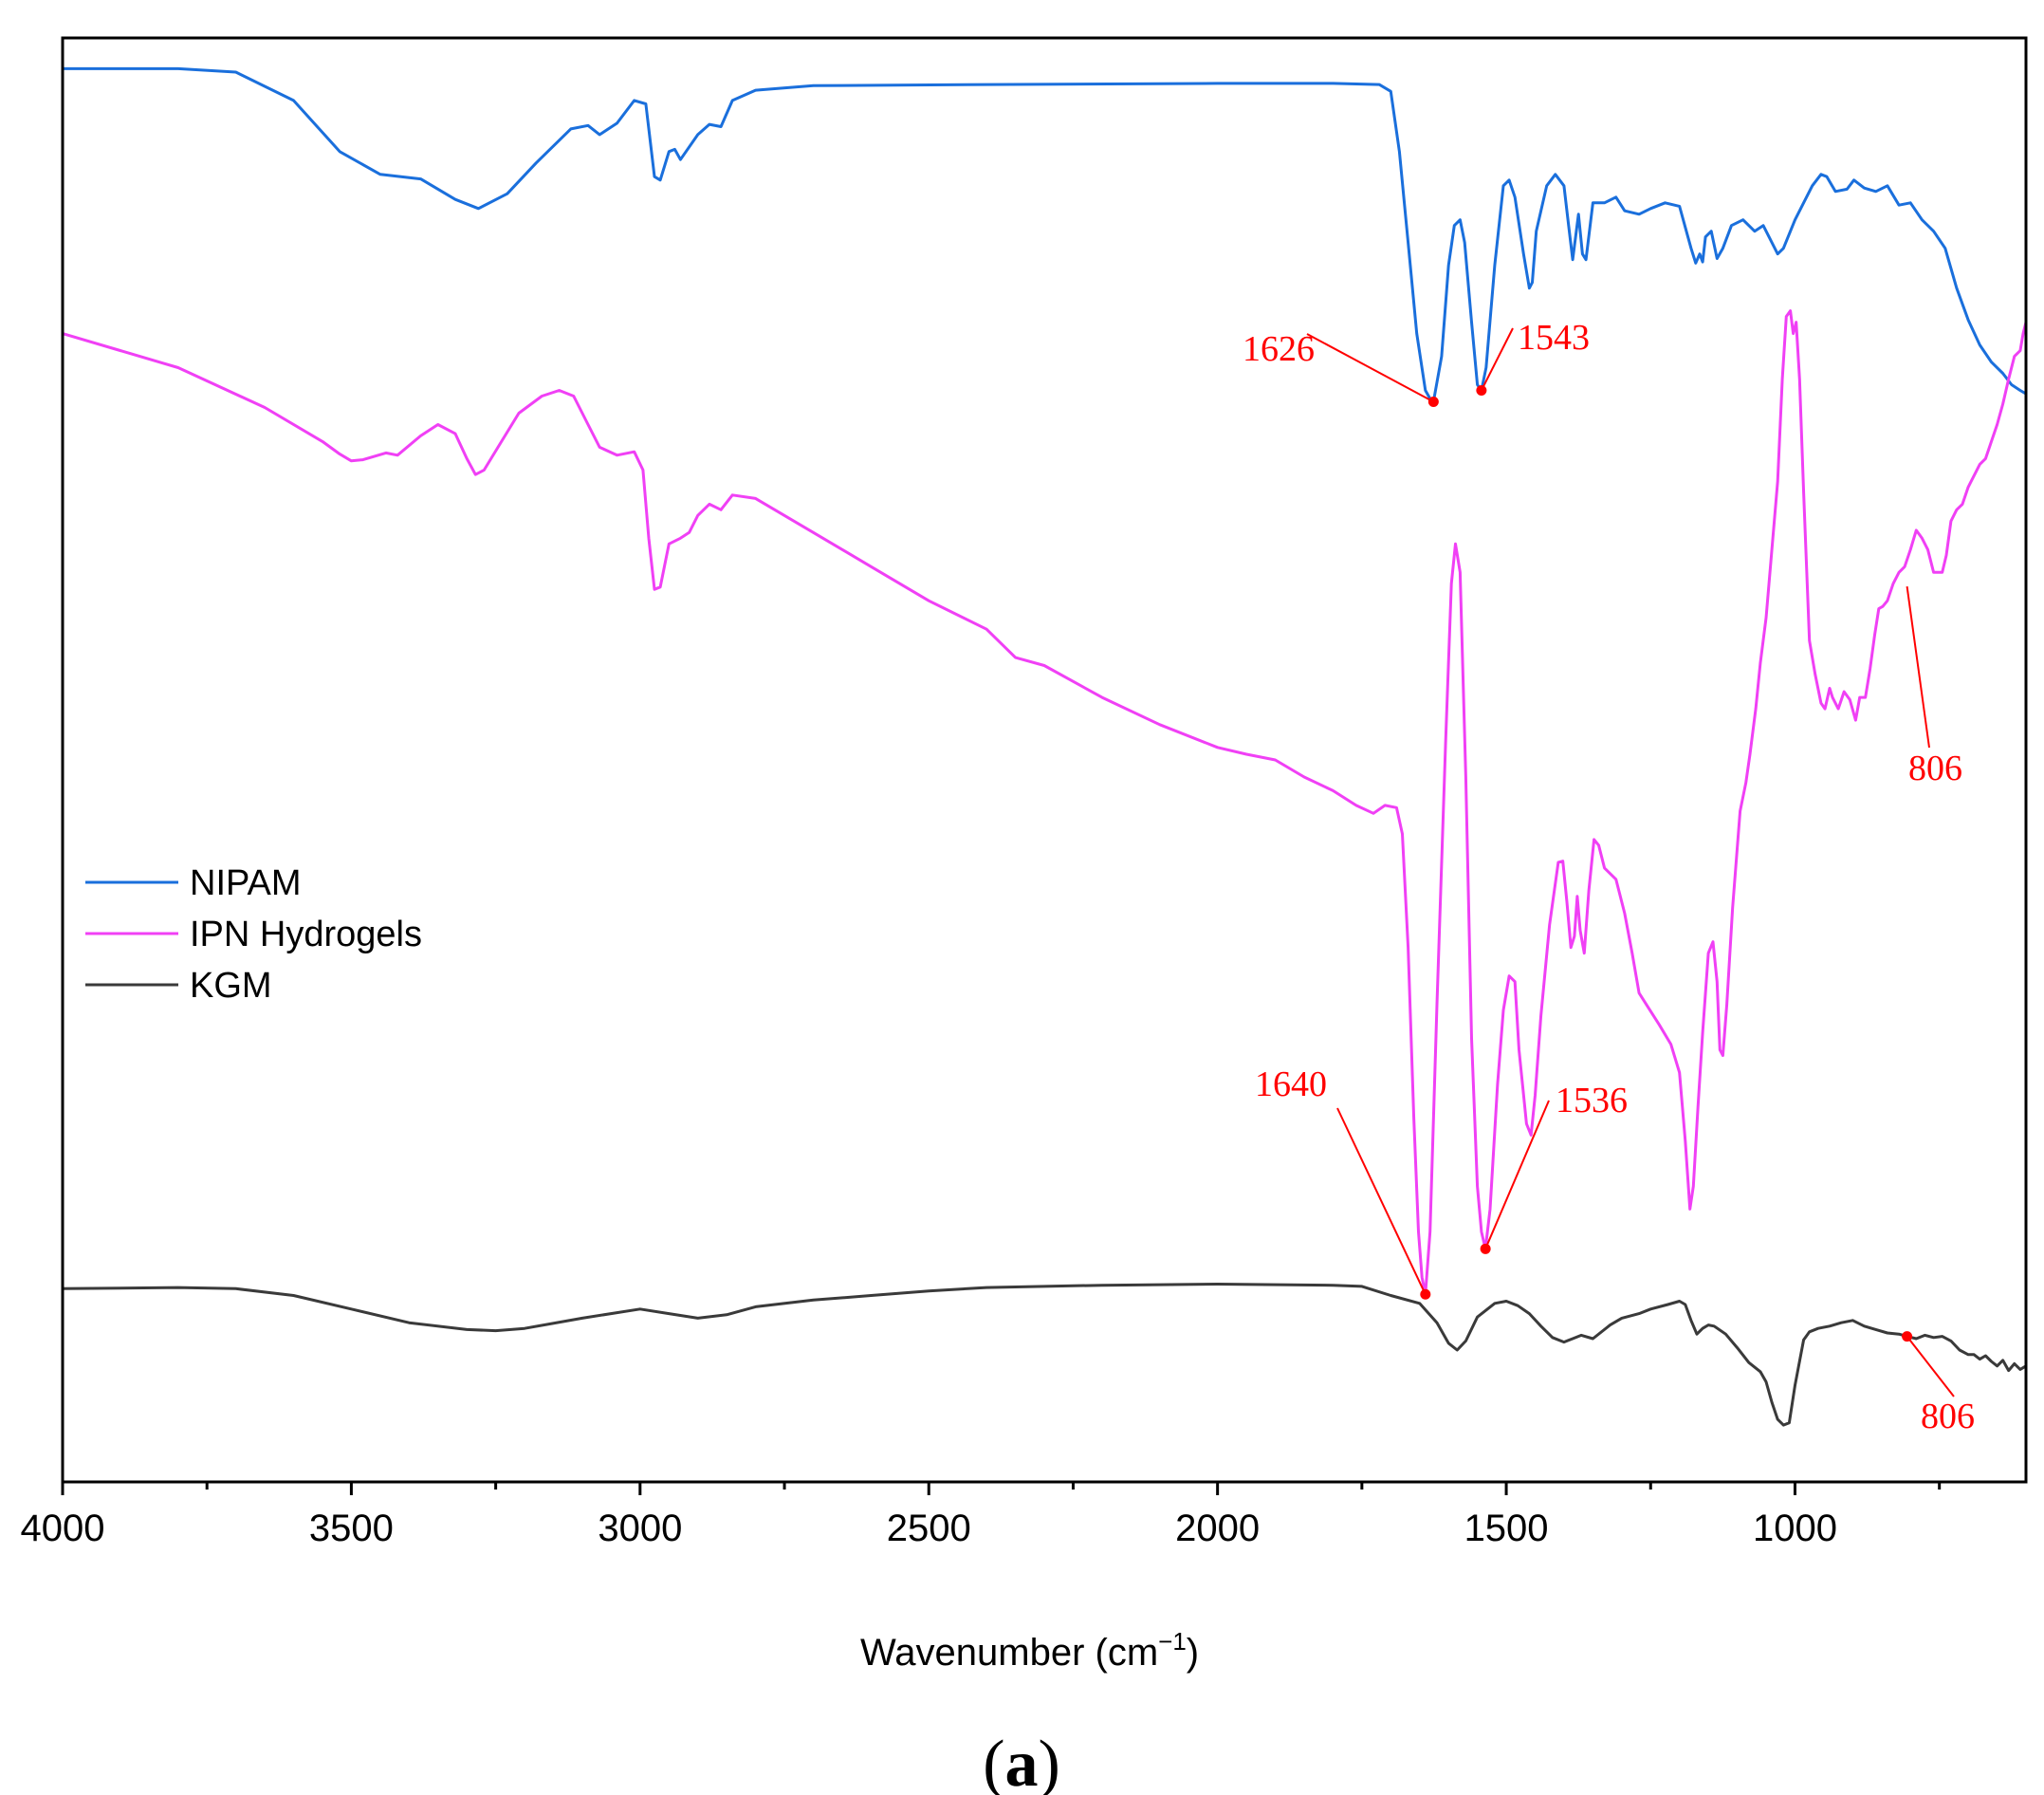  What do you see at coordinates (352, 1528) in the screenshot?
I see `x-tick-label: 3500` at bounding box center [352, 1528].